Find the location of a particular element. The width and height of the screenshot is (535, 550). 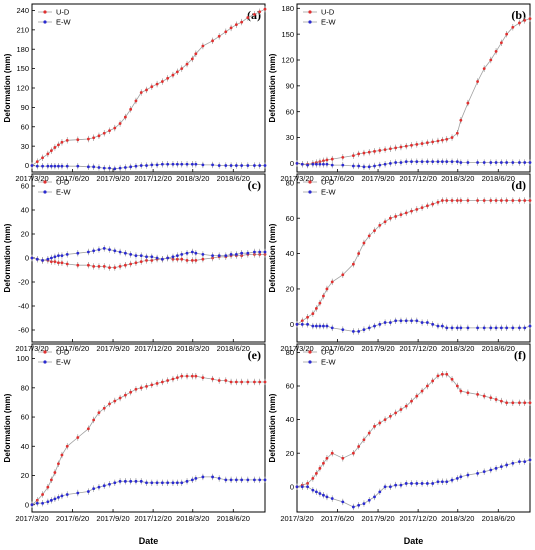

y-tick-label: 210 is located at coordinates (22, 29).